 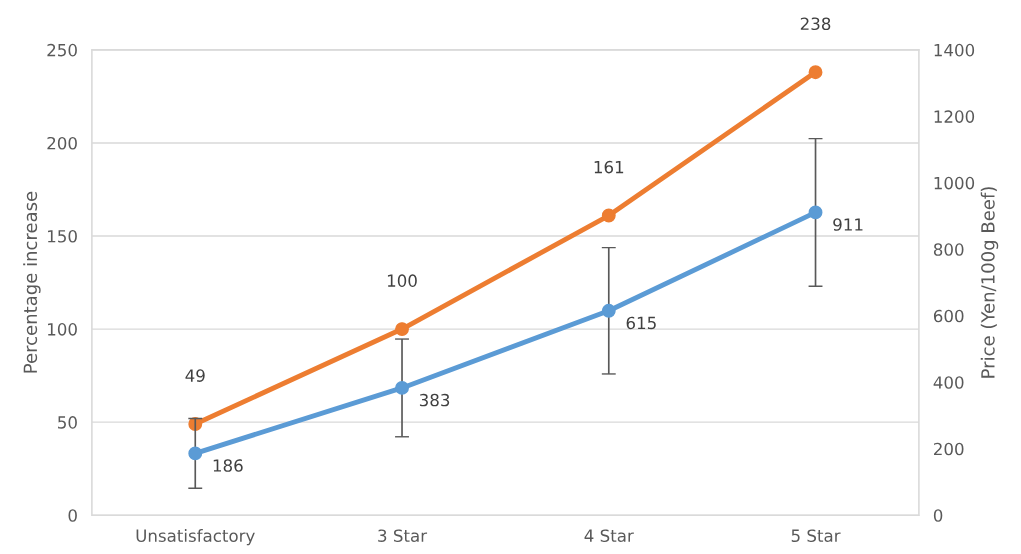 What do you see at coordinates (948, 382) in the screenshot?
I see `y2-tick-label: 400` at bounding box center [948, 382].